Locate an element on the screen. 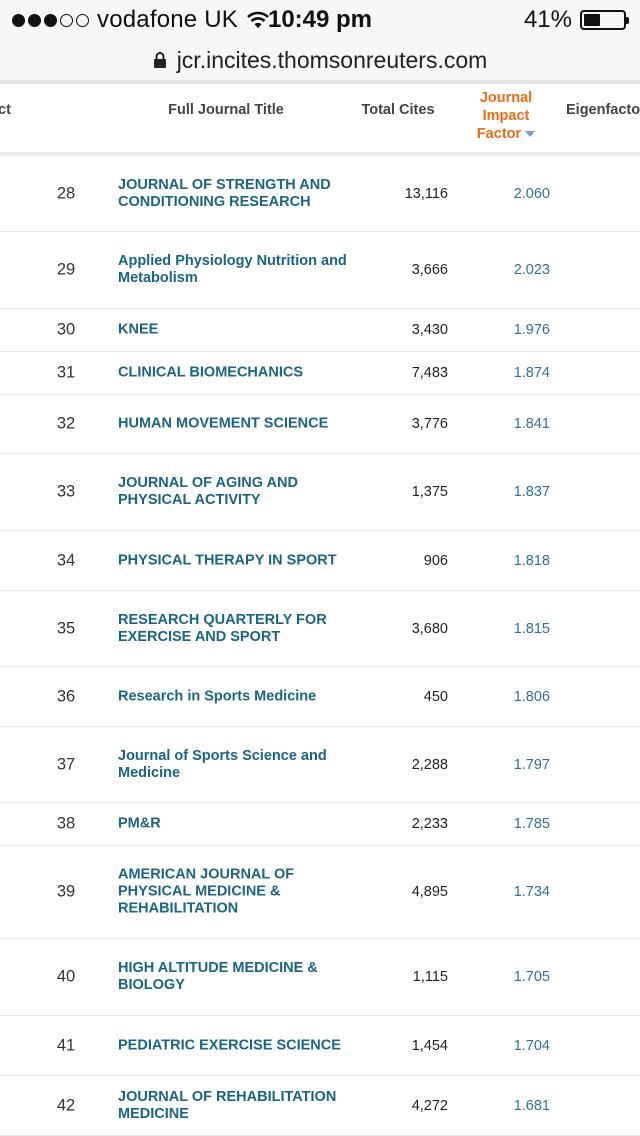 This screenshot has height=1136, width=640. battery-icon is located at coordinates (604, 20).